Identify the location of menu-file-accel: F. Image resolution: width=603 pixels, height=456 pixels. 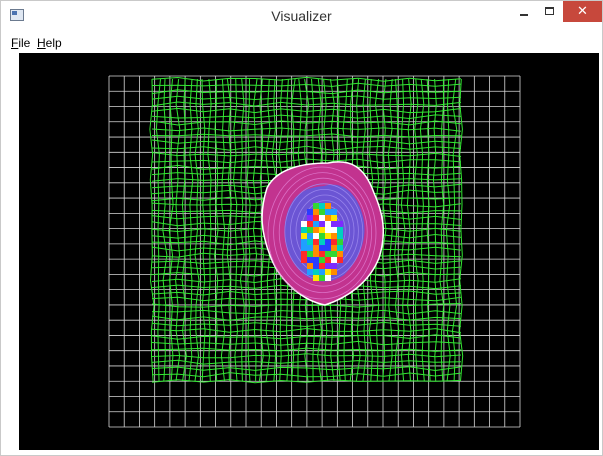
(15, 43).